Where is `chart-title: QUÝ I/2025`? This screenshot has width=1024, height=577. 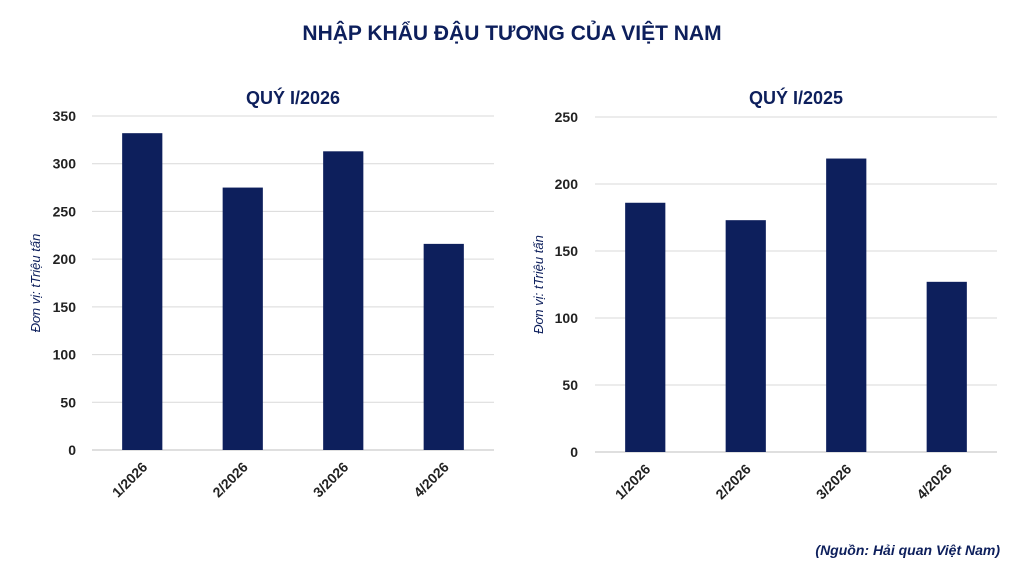 chart-title: QUÝ I/2025 is located at coordinates (796, 97).